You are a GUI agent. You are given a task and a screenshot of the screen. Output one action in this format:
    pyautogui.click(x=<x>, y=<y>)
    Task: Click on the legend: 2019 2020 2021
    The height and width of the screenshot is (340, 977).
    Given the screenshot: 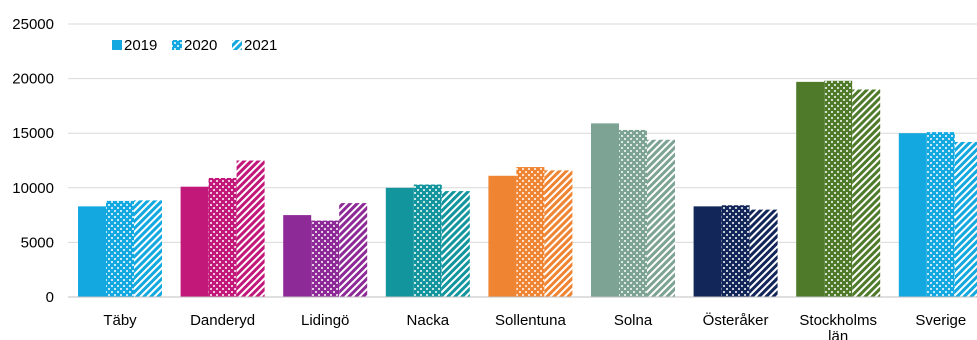 What is the action you would take?
    pyautogui.click(x=194, y=45)
    